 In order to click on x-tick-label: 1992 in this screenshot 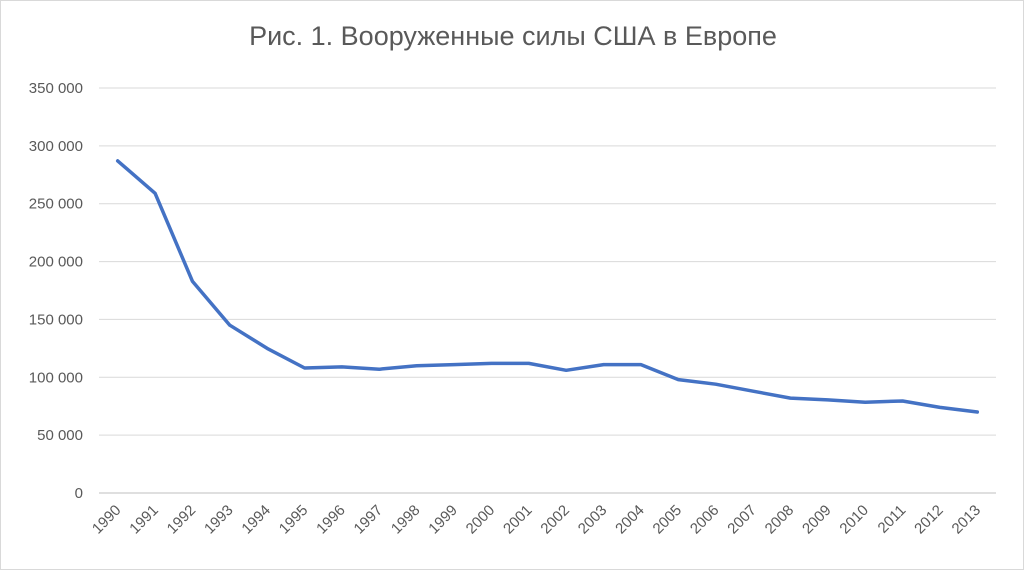, I will do `click(182, 520)`.